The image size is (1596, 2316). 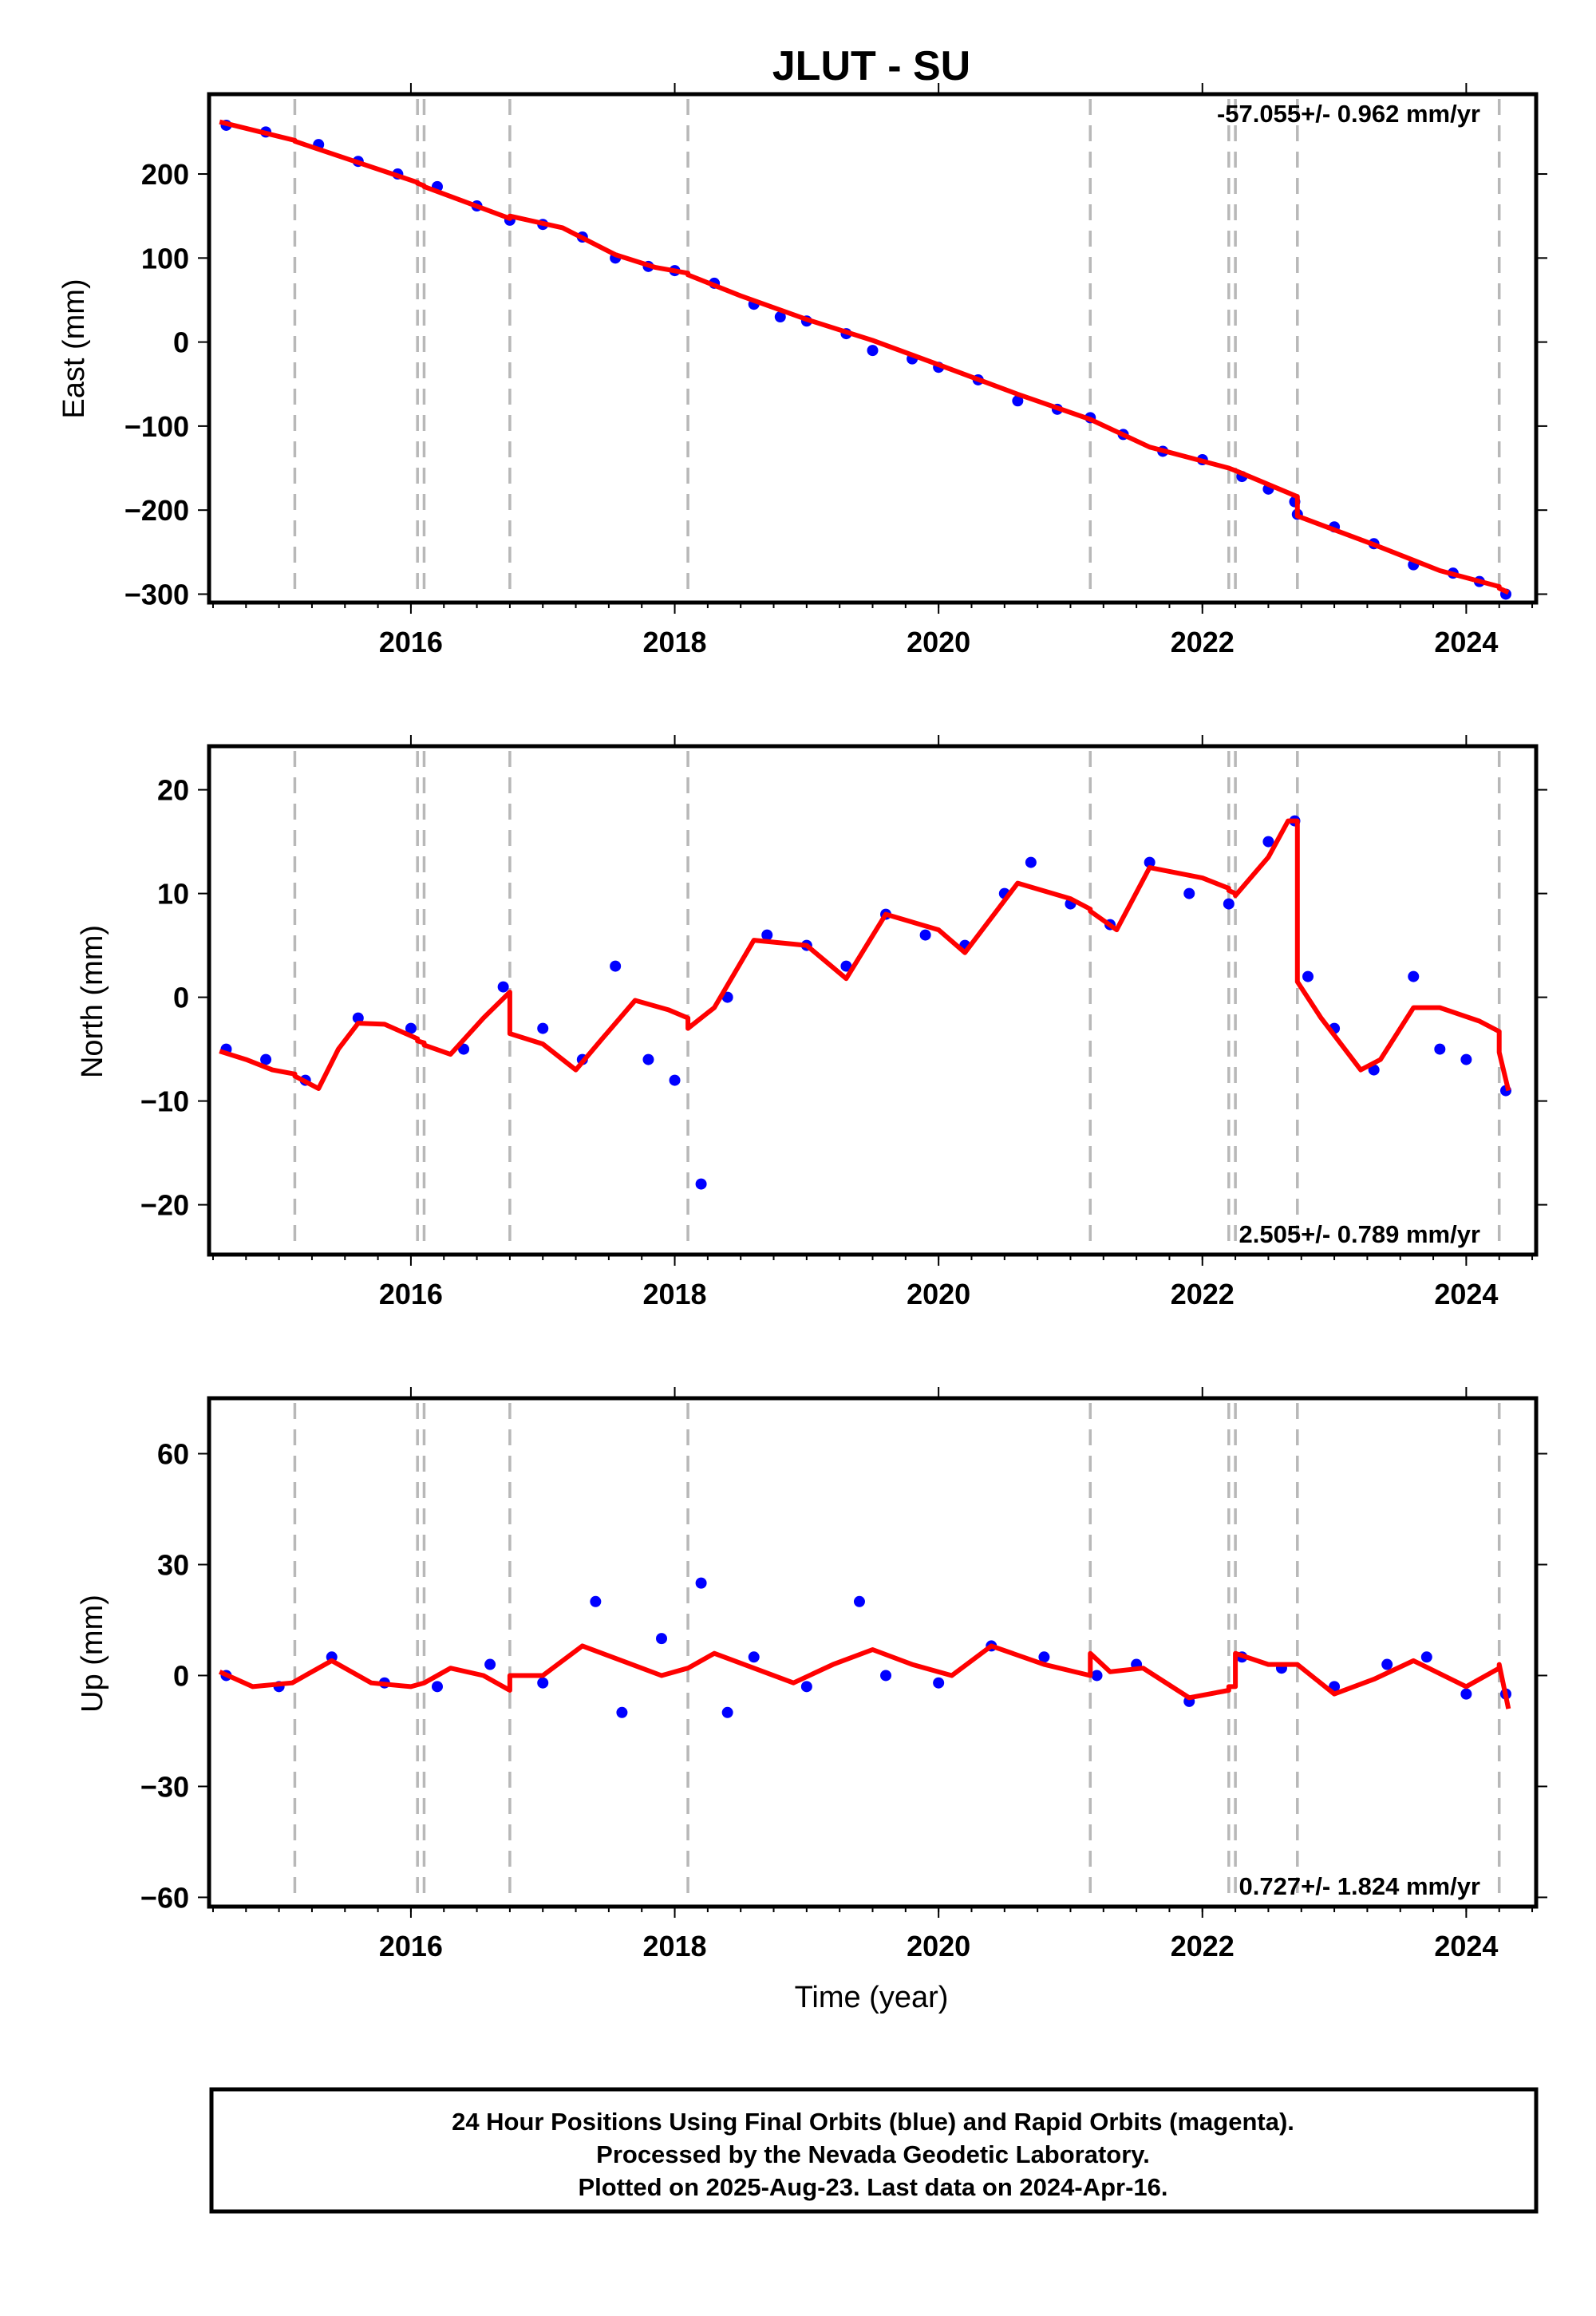 I want to click on east-xtick-label-4: 2024, so click(x=1466, y=642).